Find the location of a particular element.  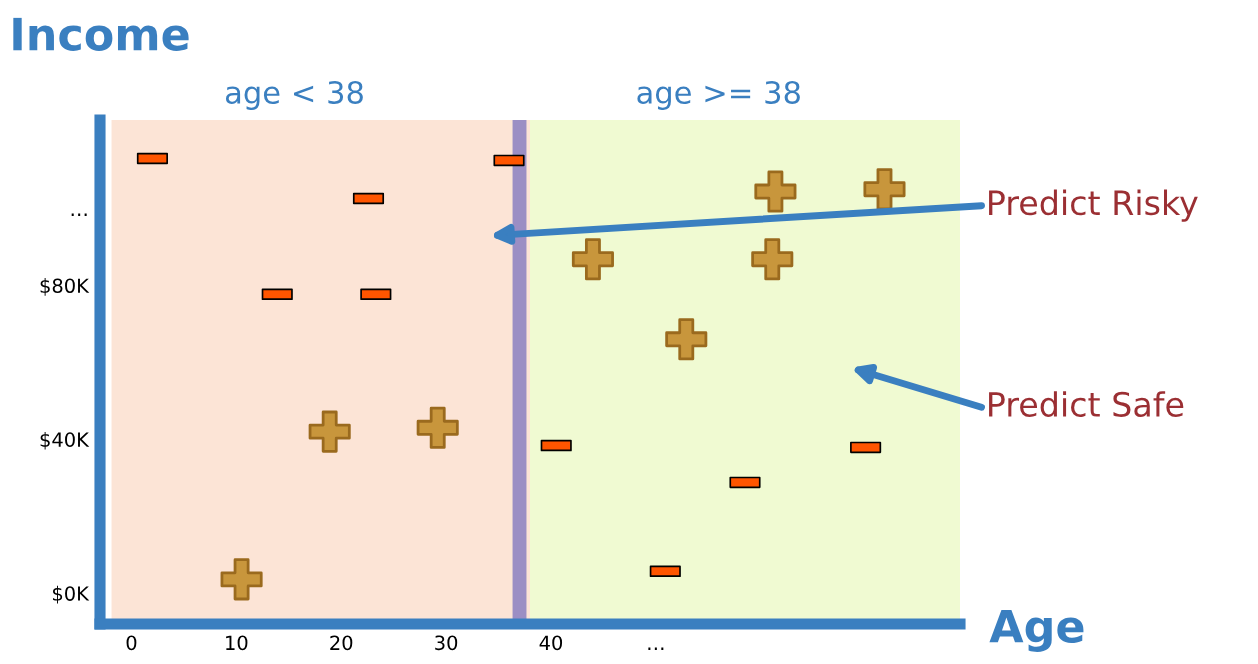

x-tick-label: 10 is located at coordinates (237, 643).